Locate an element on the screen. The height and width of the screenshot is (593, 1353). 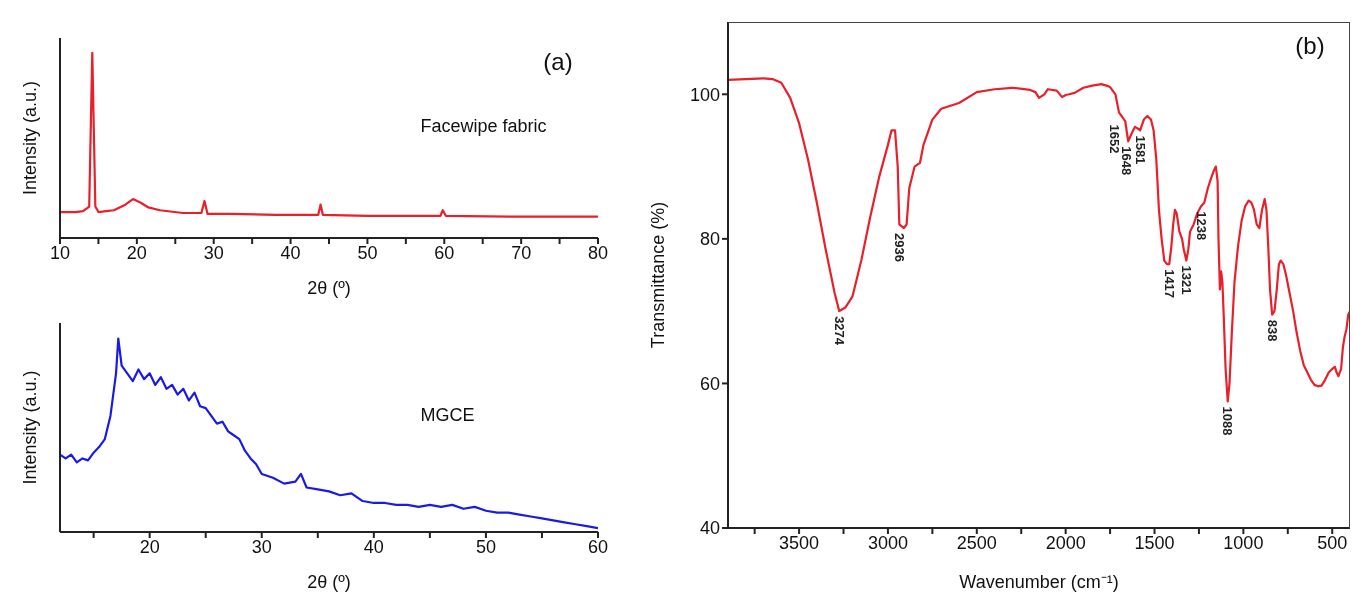
x-tick-label: 1000 is located at coordinates (1243, 542).